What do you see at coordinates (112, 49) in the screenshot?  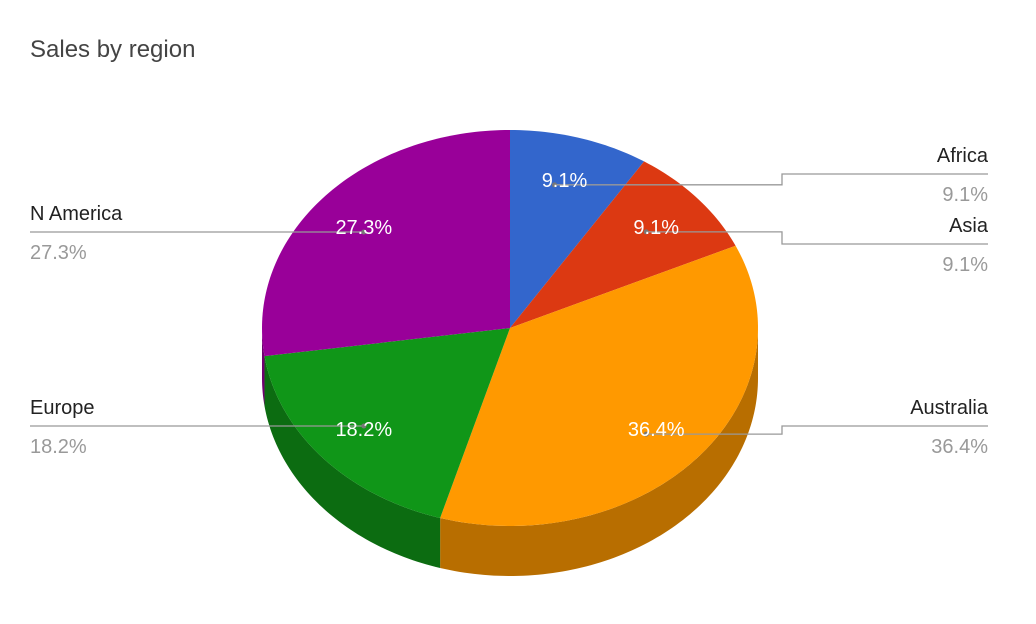 I see `chart-title: Sales by region` at bounding box center [112, 49].